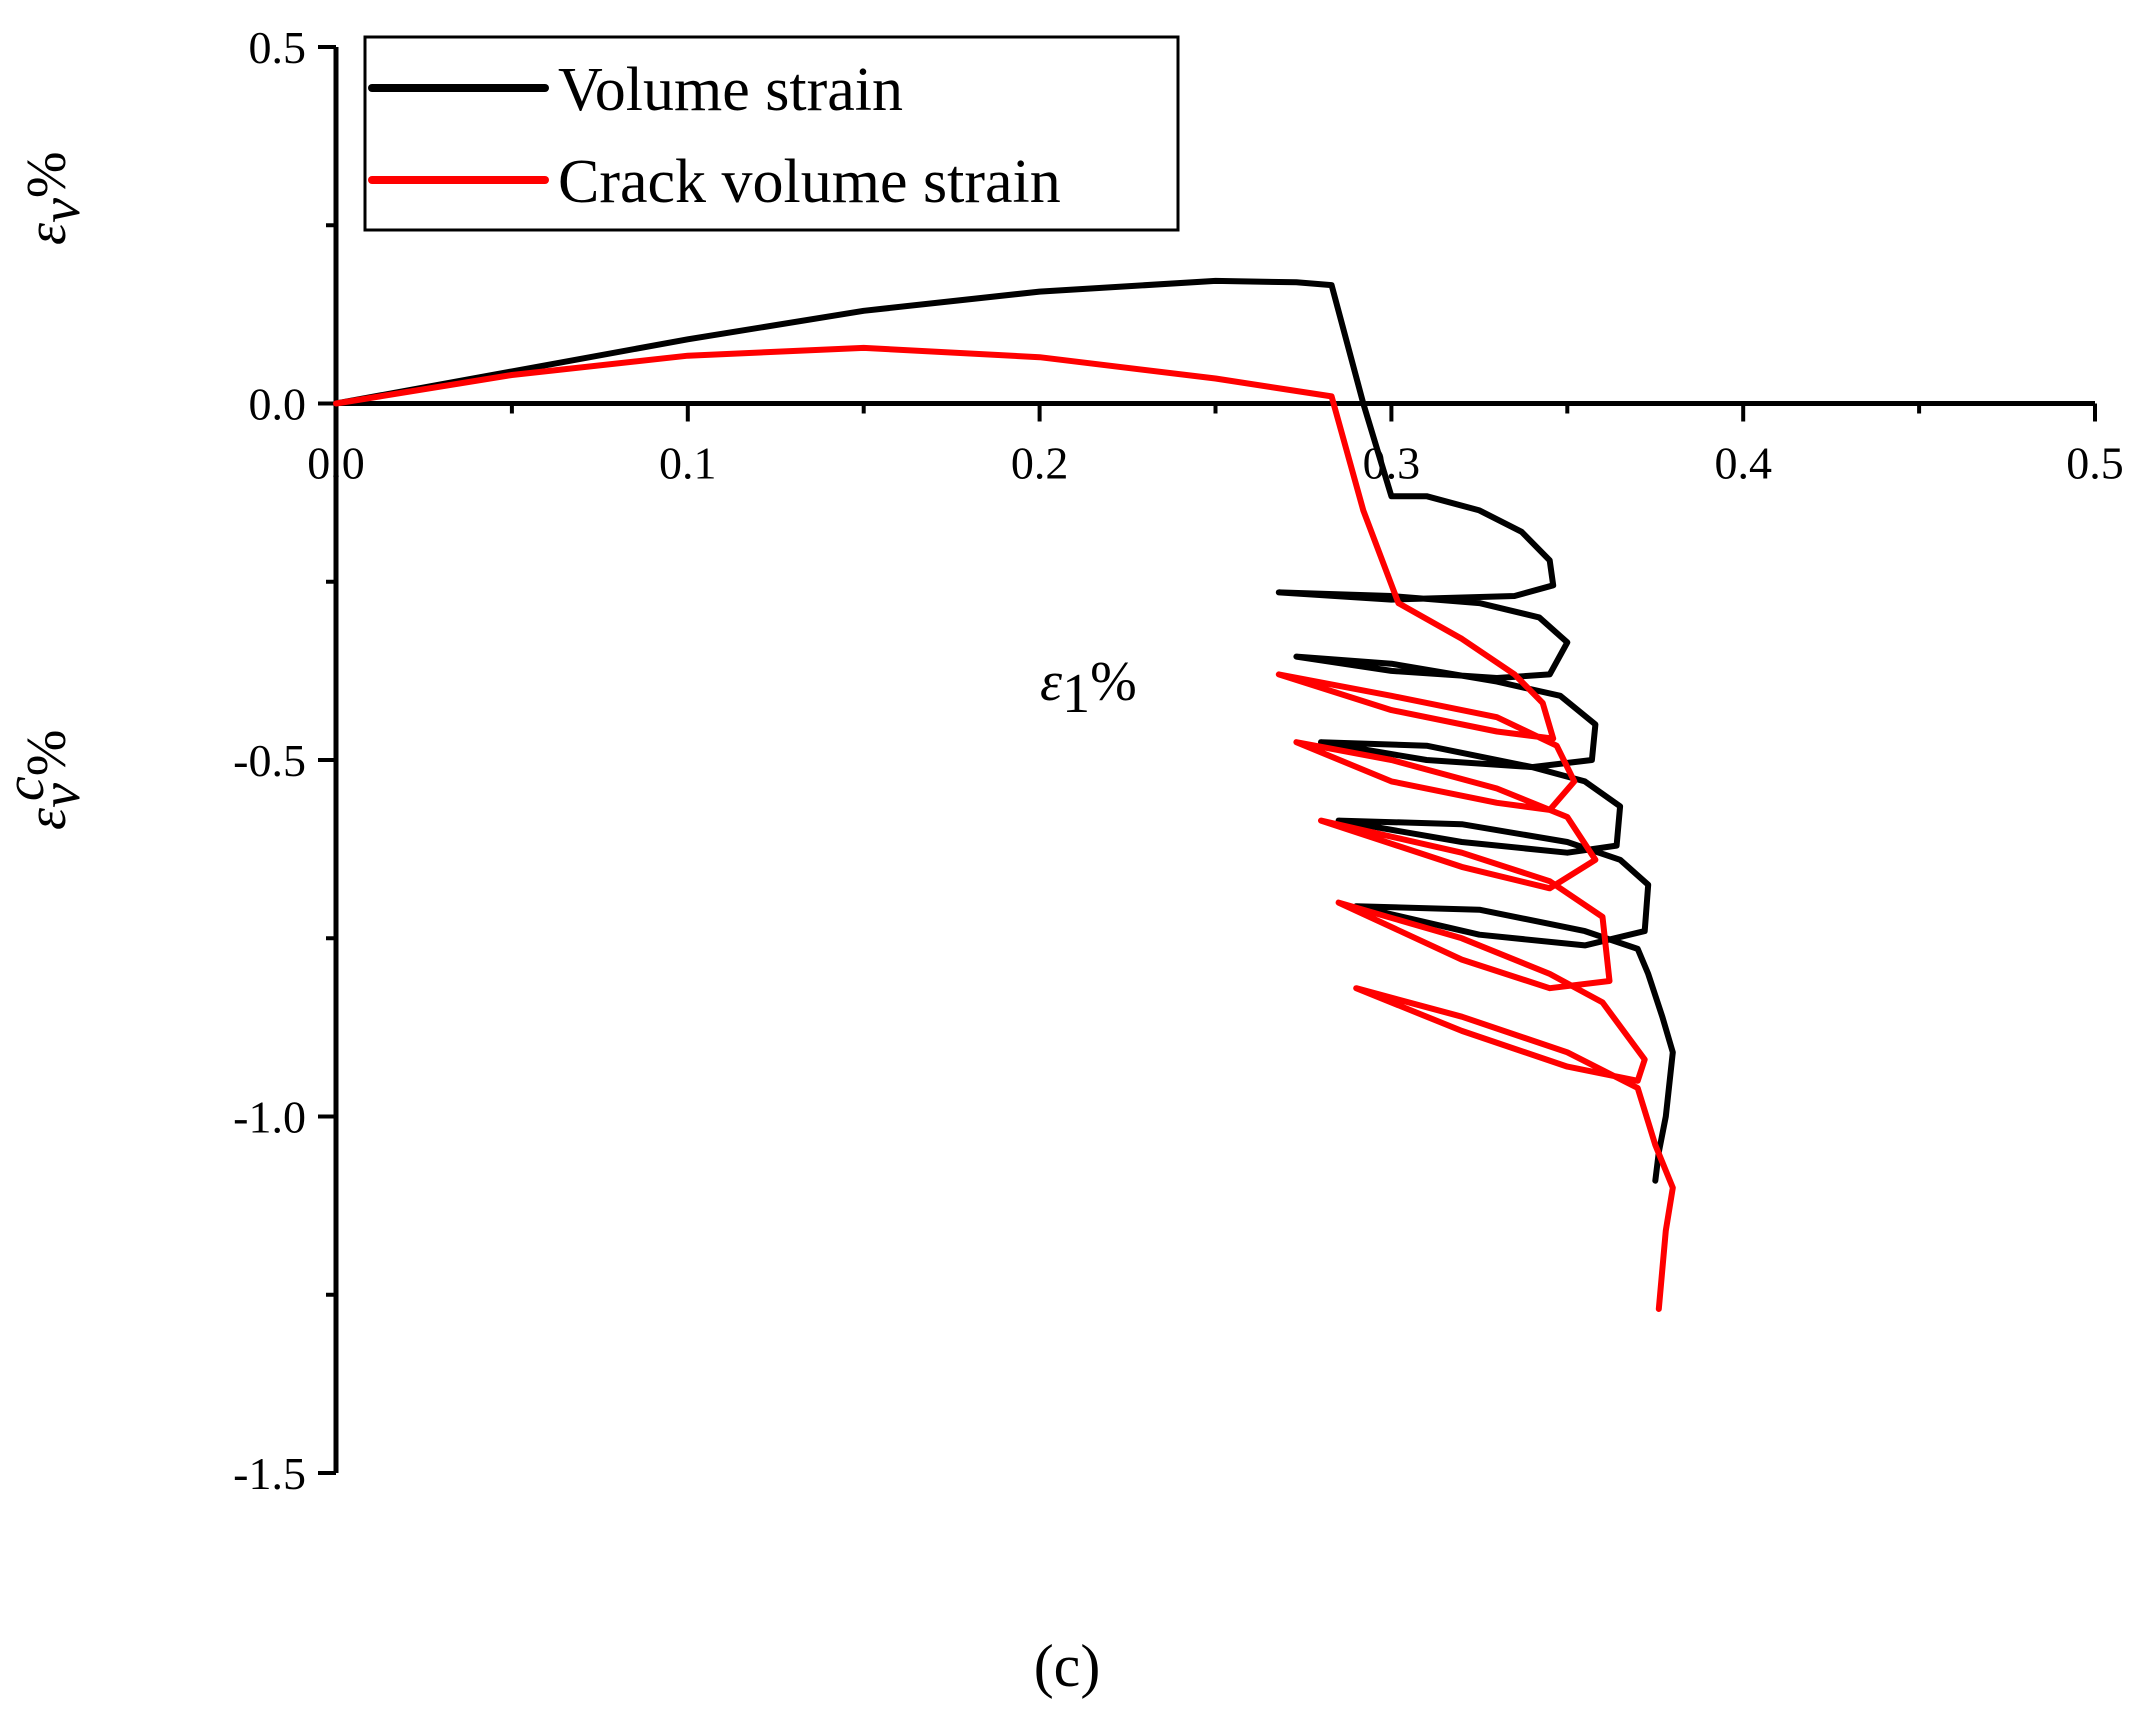 The image size is (2145, 1720). Describe the element at coordinates (1113, 682) in the screenshot. I see `x-label-unit: %` at that location.